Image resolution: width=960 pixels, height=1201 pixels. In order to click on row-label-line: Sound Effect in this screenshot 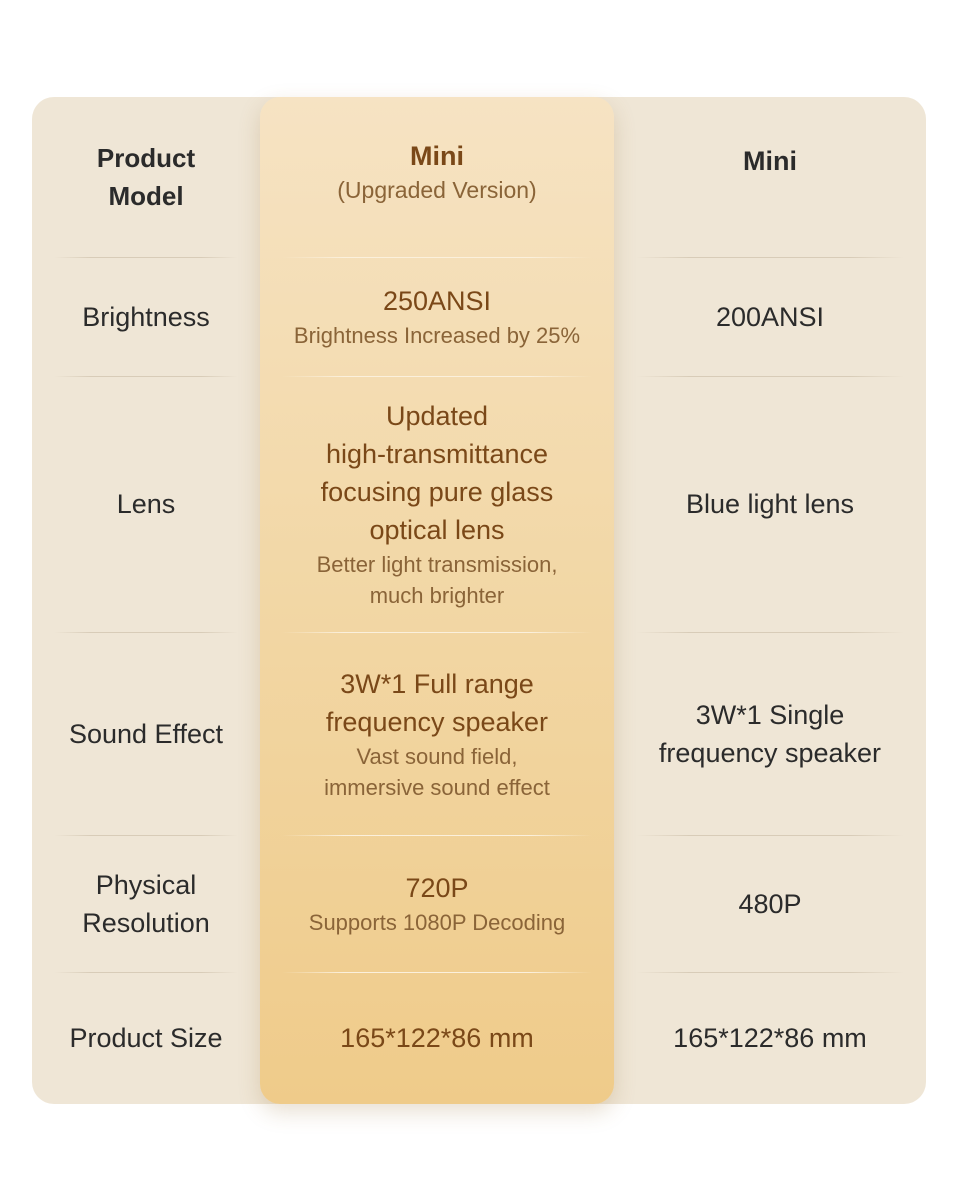, I will do `click(146, 733)`.